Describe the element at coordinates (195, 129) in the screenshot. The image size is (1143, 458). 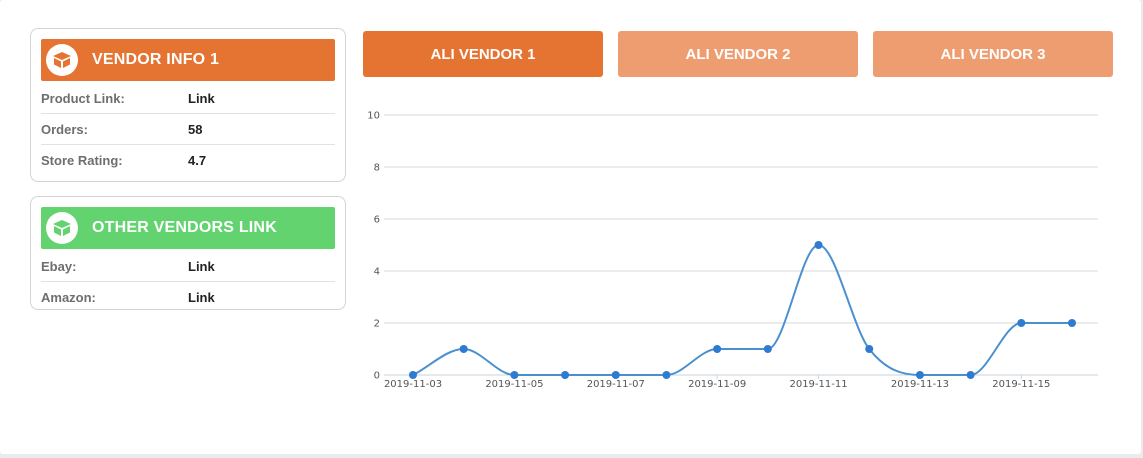
I see `orders-value: 58` at that location.